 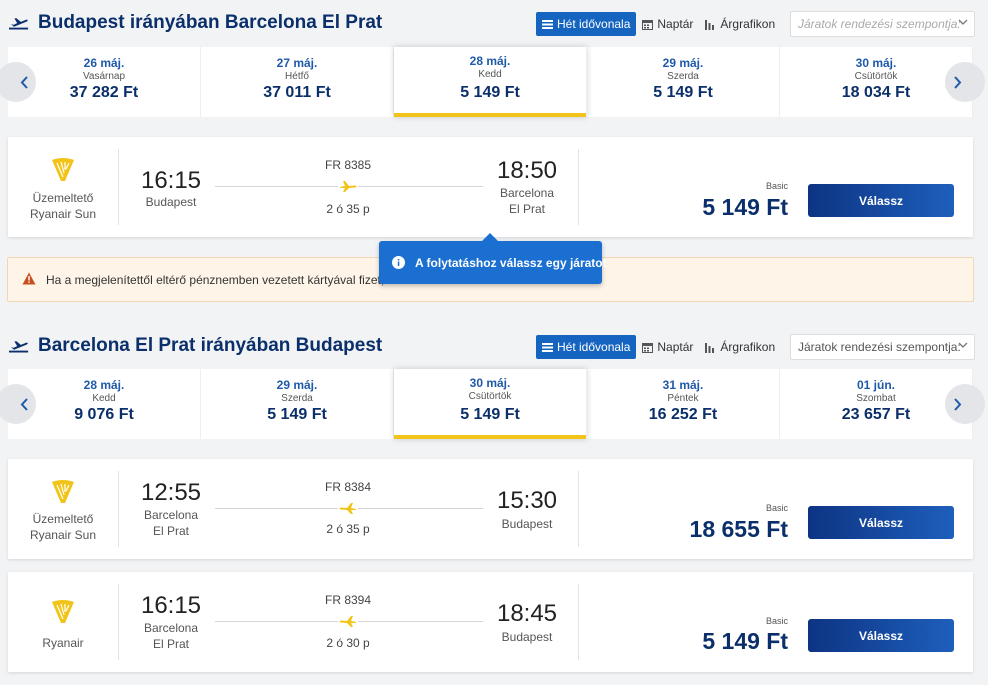 What do you see at coordinates (675, 347) in the screenshot?
I see `calendar-label: Naptár` at bounding box center [675, 347].